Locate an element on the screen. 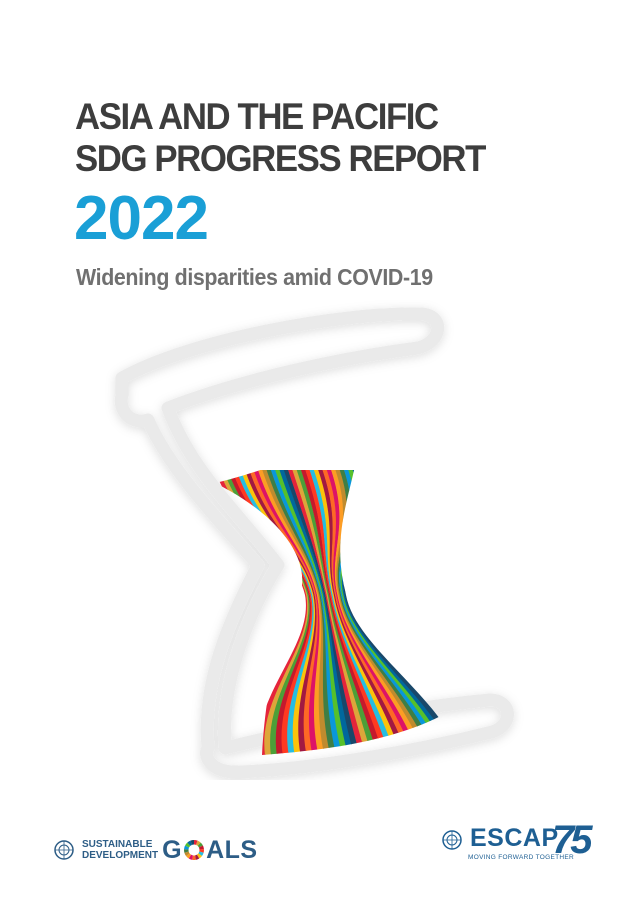 The width and height of the screenshot is (640, 906). title-line-1: ASIA AND THE PACIFIC is located at coordinates (257, 116).